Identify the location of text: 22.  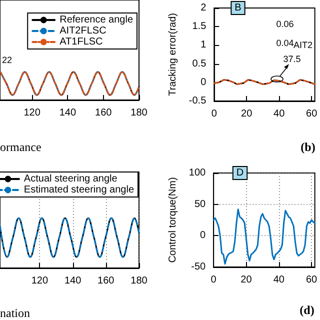
(7, 60).